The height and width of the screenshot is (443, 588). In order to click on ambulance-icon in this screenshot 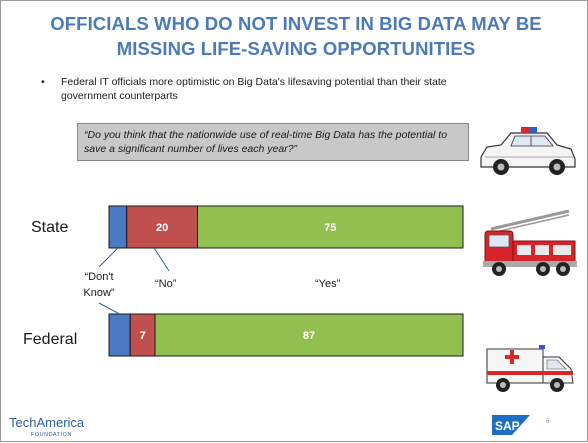, I will do `click(530, 368)`.